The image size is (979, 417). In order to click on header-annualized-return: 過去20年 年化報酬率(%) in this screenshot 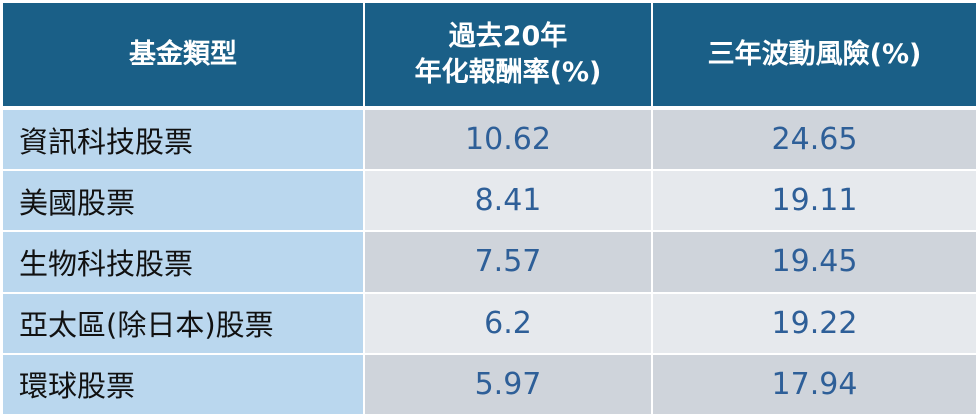, I will do `click(509, 56)`.